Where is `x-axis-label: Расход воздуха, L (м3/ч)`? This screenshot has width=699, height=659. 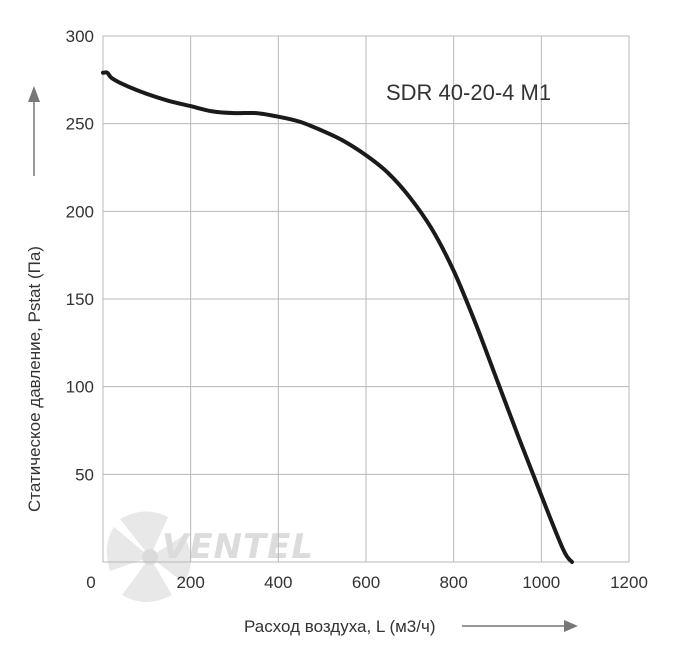
x-axis-label: Расход воздуха, L (м3/ч) is located at coordinates (340, 626).